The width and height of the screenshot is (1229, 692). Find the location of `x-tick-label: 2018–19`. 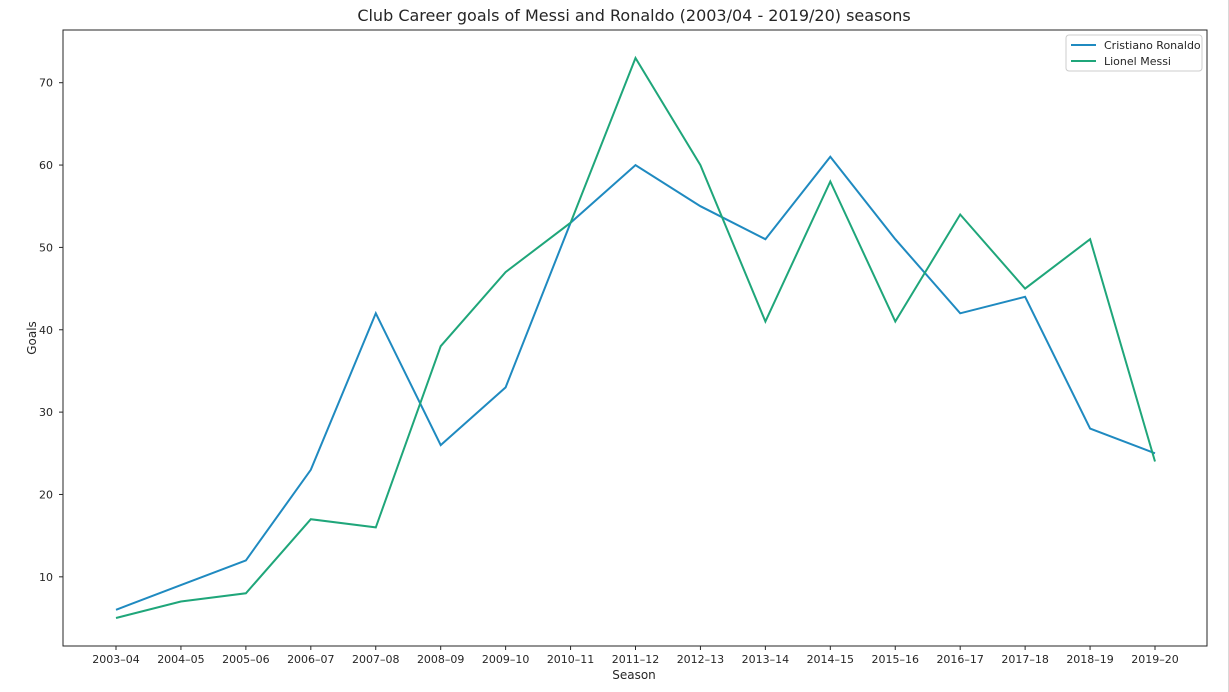

x-tick-label: 2018–19 is located at coordinates (1090, 659).